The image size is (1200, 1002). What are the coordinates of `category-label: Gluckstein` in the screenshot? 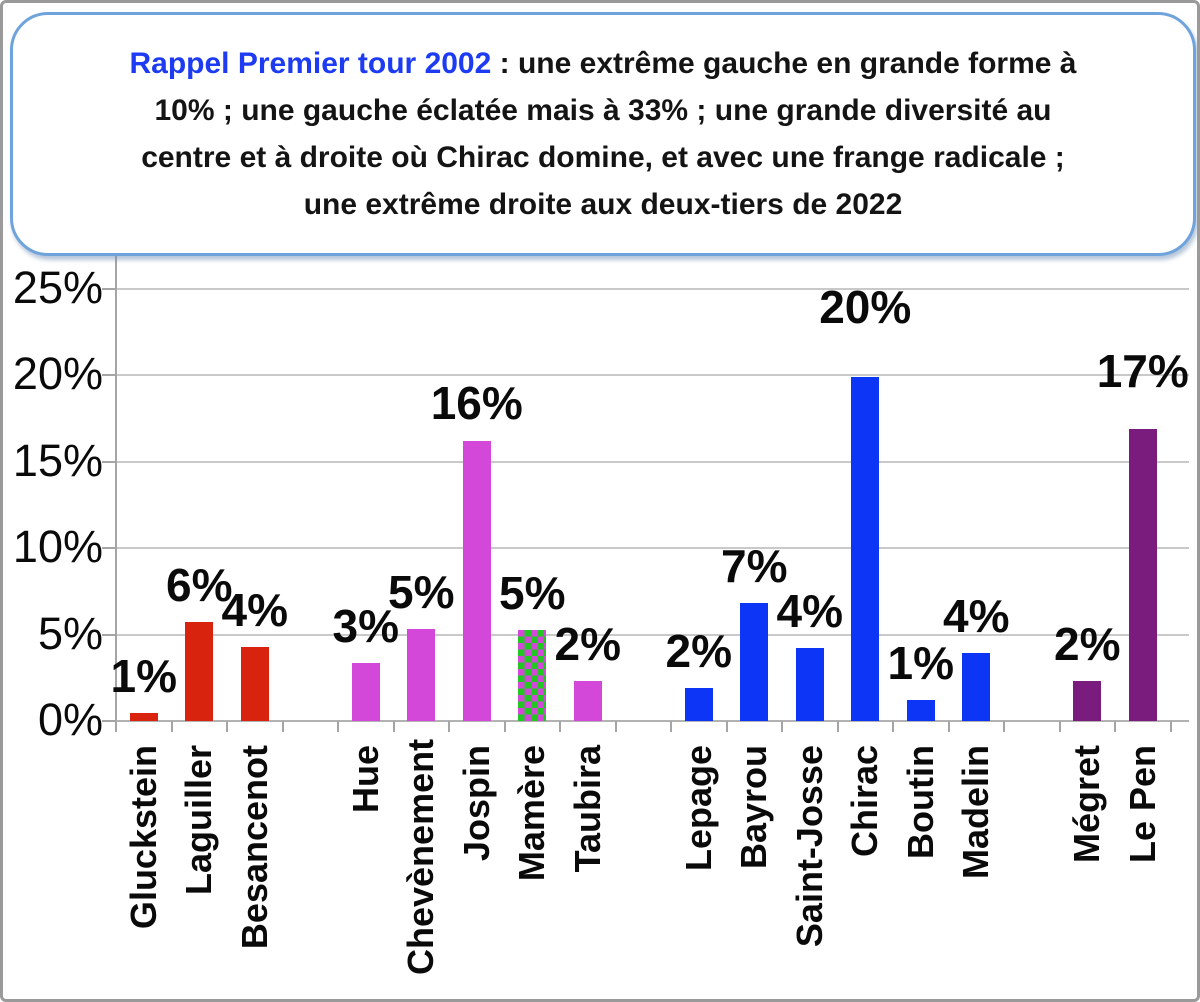 It's located at (143, 837).